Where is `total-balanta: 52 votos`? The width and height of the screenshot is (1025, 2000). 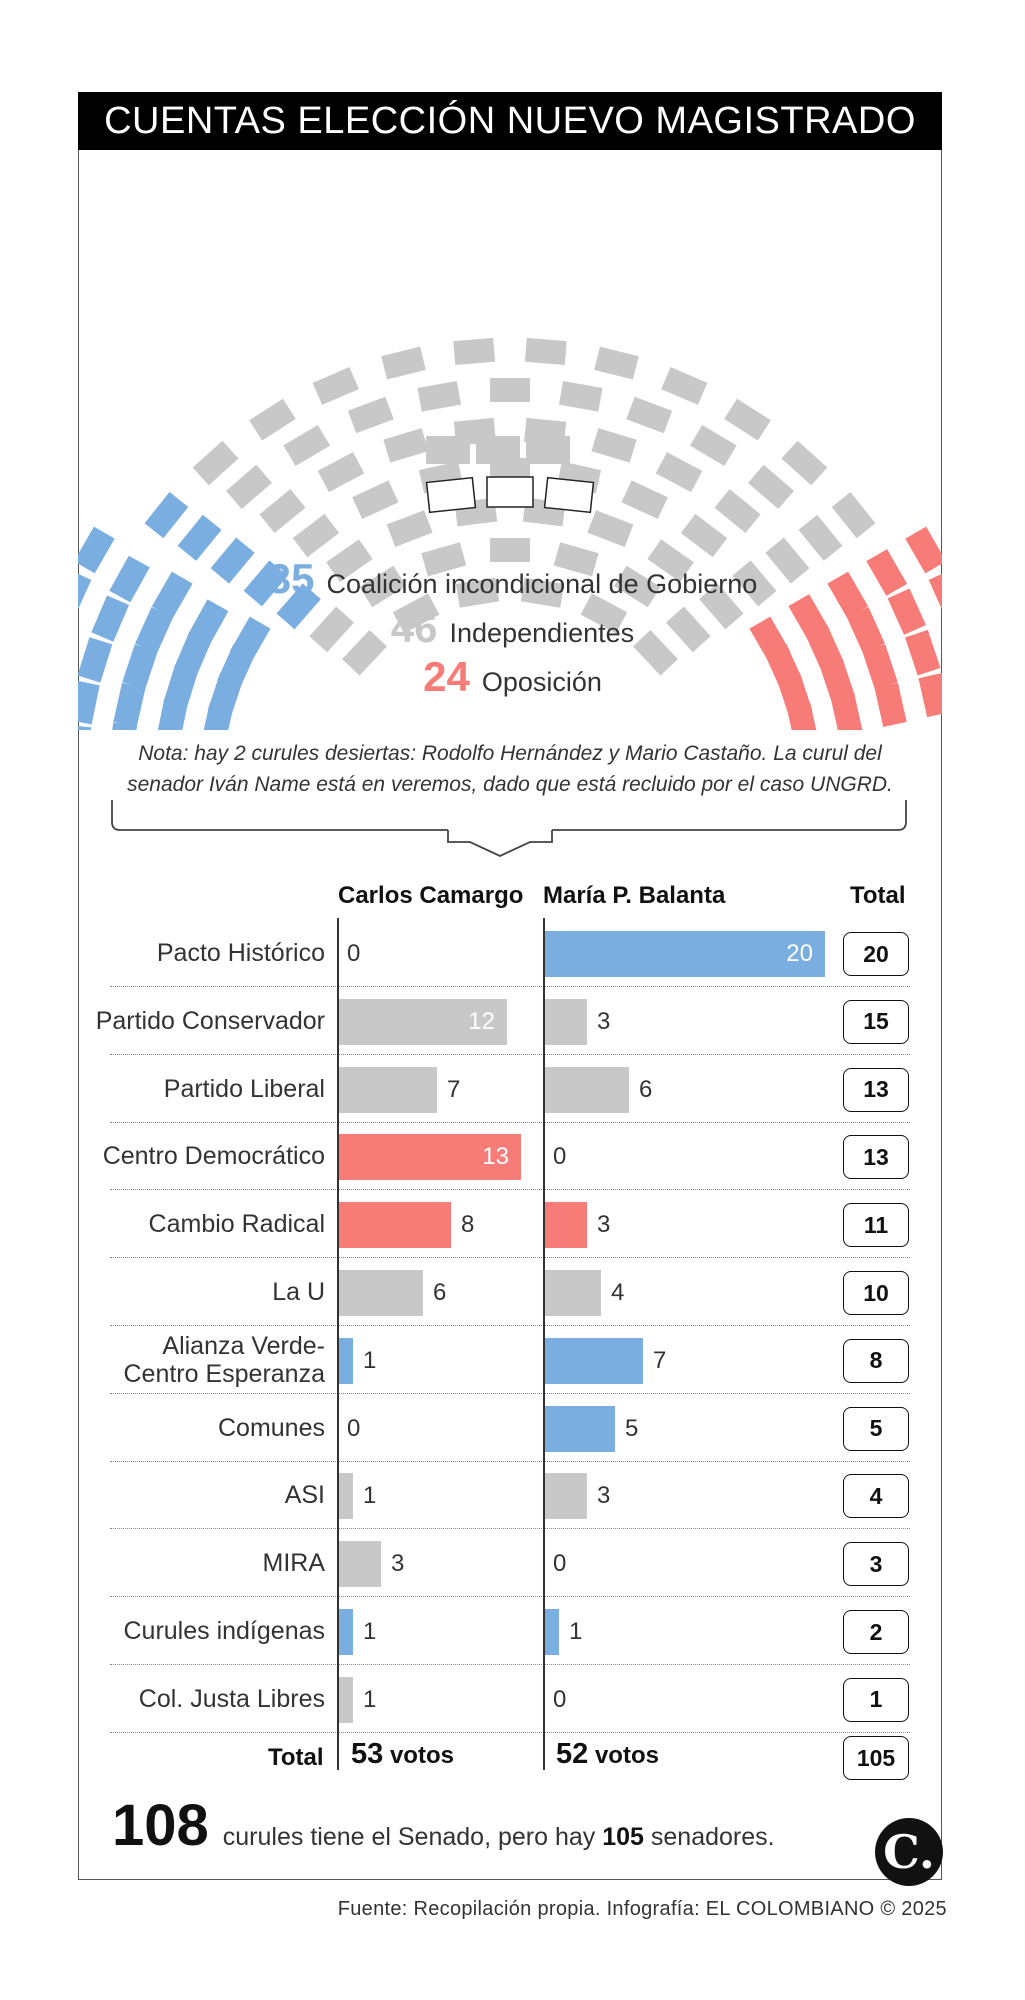 total-balanta: 52 votos is located at coordinates (607, 1754).